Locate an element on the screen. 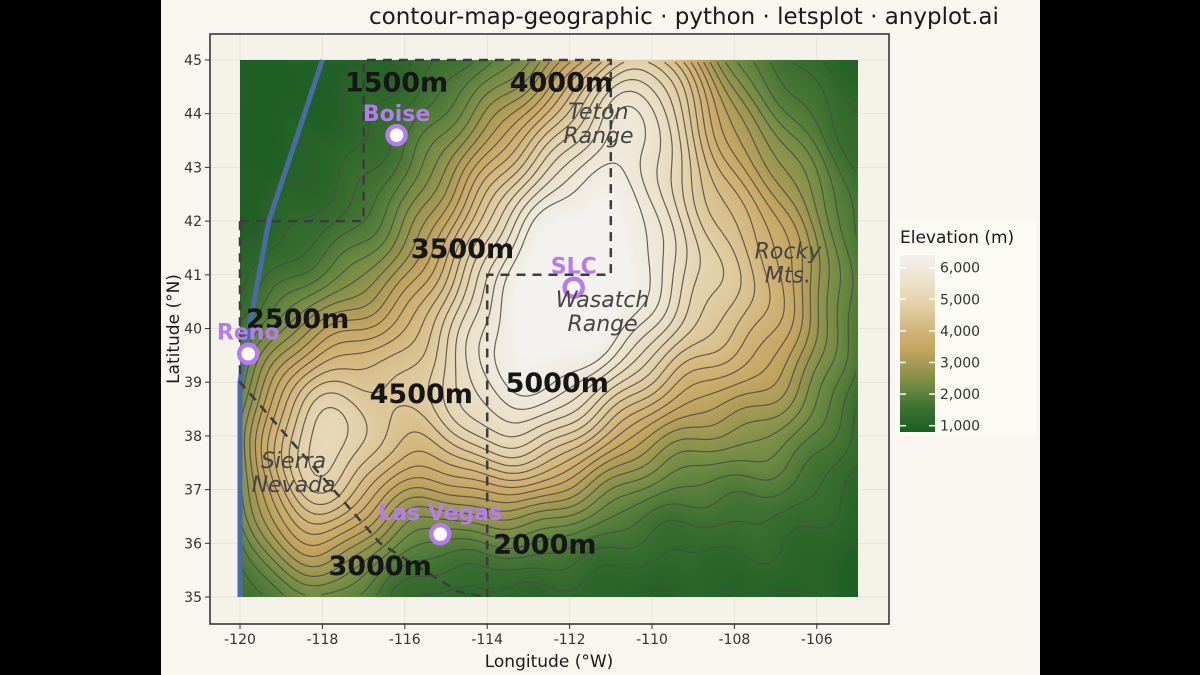  contour-label: 4000m is located at coordinates (561, 82).